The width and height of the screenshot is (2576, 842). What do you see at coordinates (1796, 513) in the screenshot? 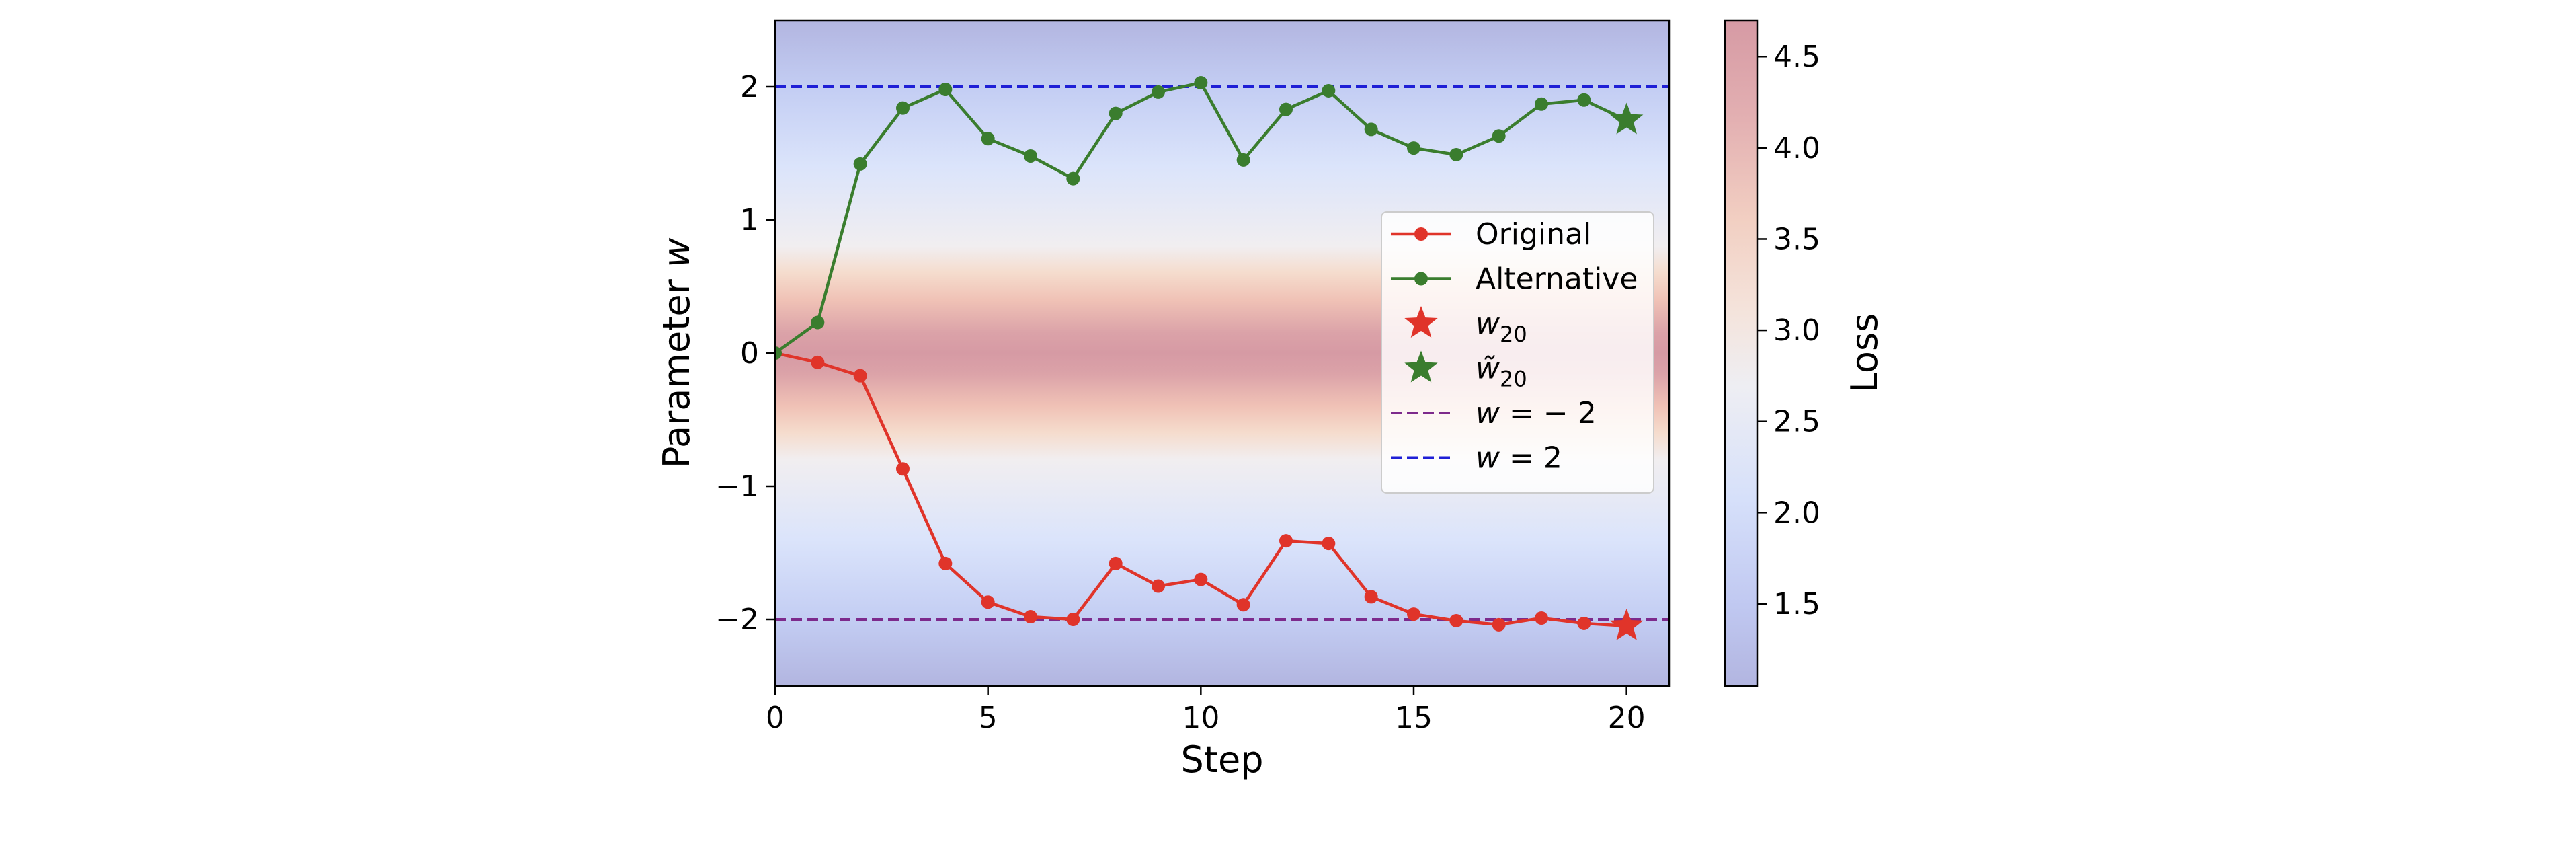
I see `colorbar-tick-label: 2.0` at bounding box center [1796, 513].